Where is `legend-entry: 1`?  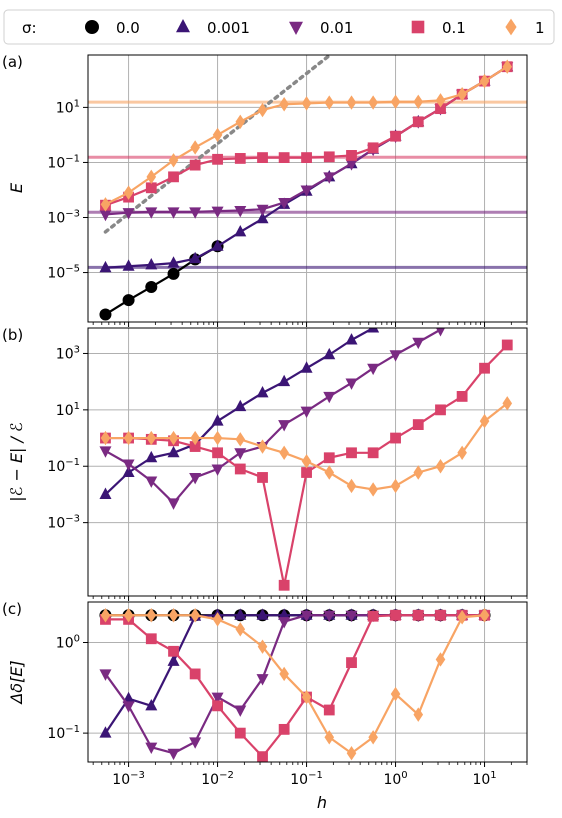
legend-entry: 1 is located at coordinates (525, 27).